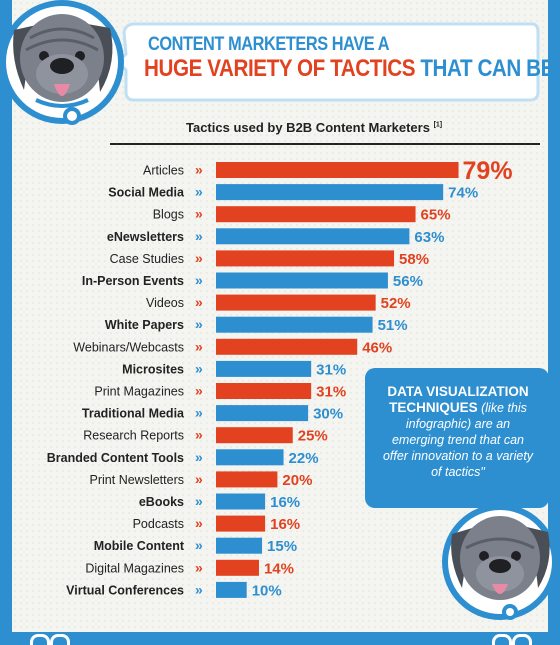 Image resolution: width=560 pixels, height=645 pixels. Describe the element at coordinates (137, 480) in the screenshot. I see `category-label: Print Newsletters` at that location.